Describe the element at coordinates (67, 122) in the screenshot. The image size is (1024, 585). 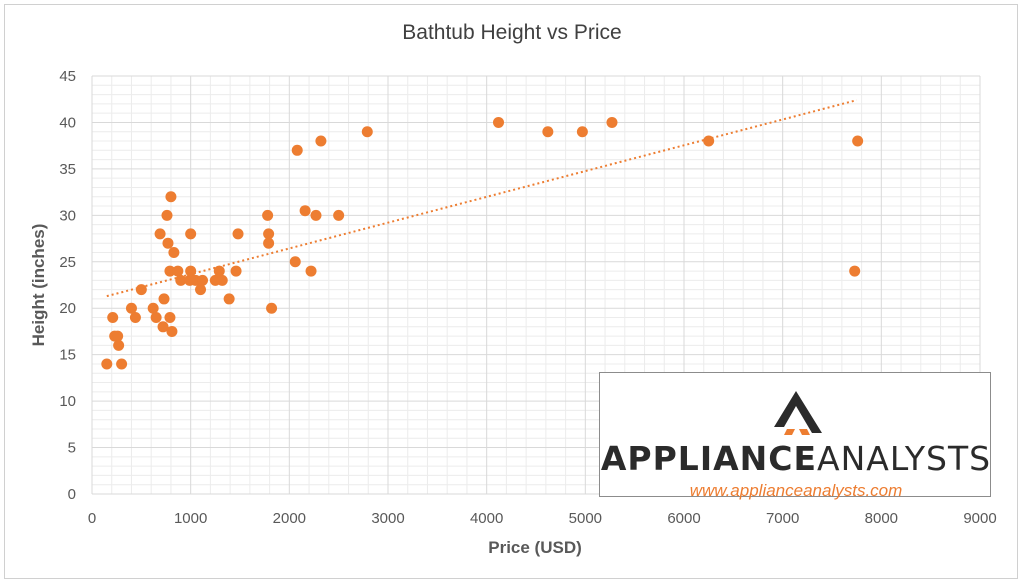
I see `y-tick-label: 40` at that location.